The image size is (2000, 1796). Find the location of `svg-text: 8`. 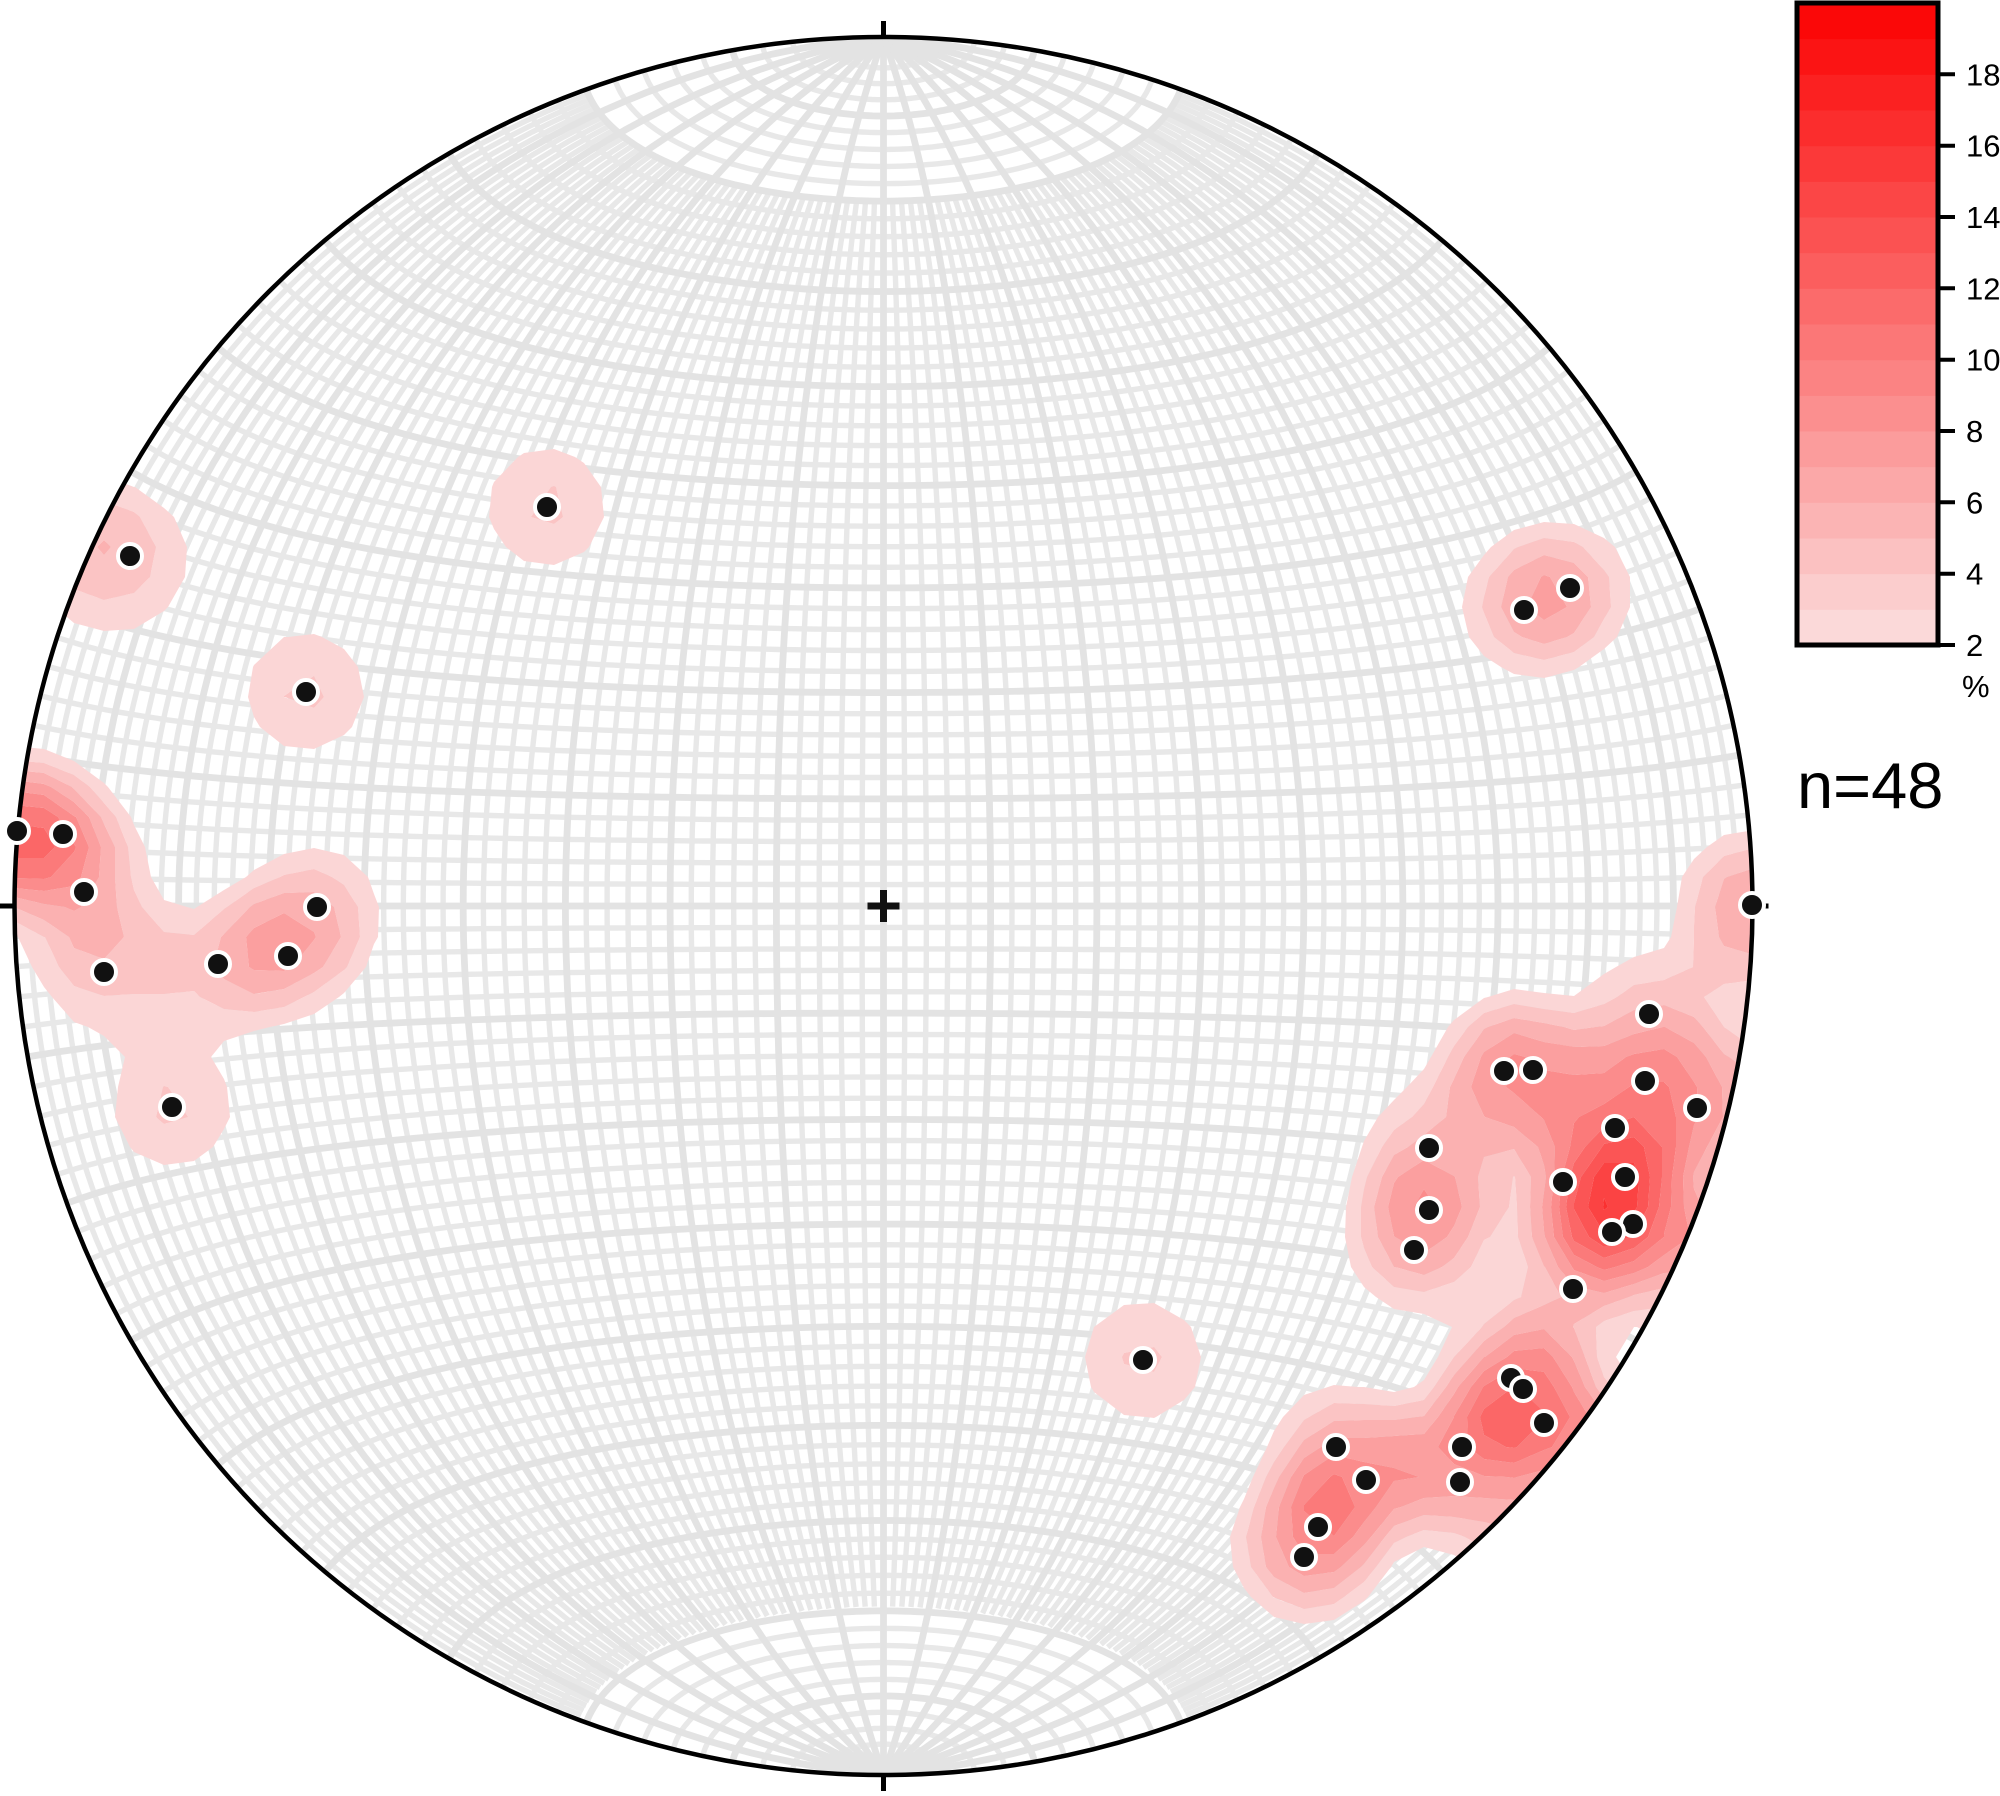

svg-text: 8 is located at coordinates (1974, 431).